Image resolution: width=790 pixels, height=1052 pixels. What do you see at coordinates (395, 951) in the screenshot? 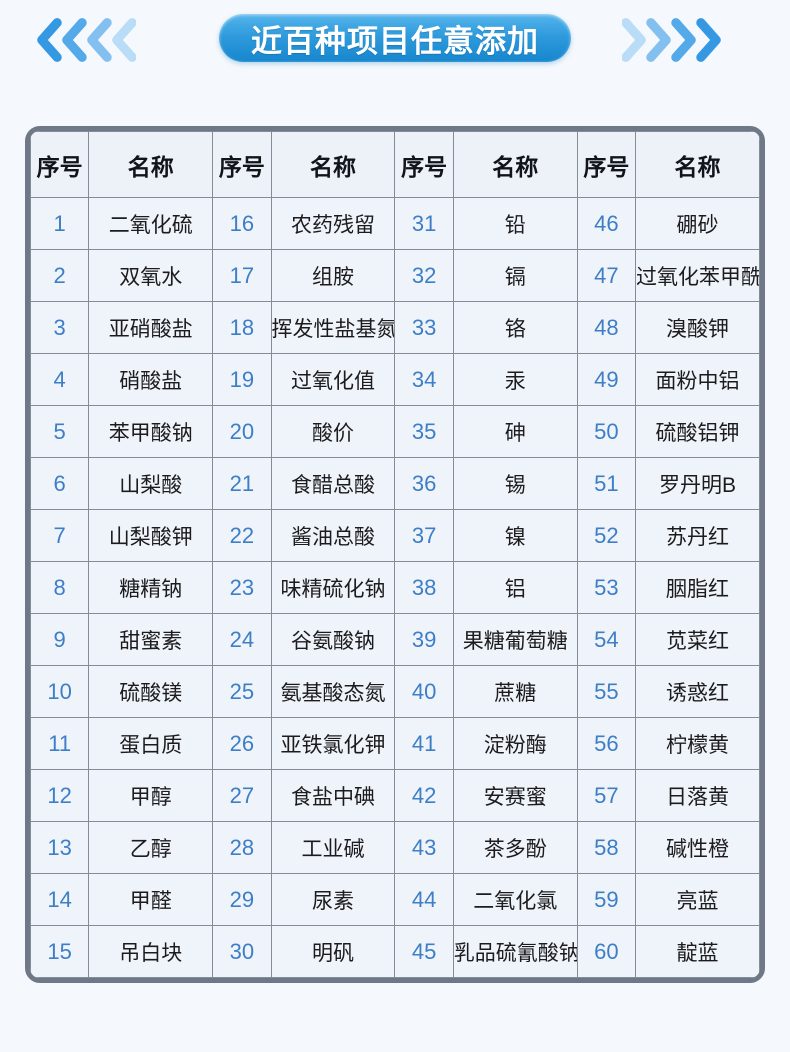
I see `table-row: 15 吊白块 30 明矾 45 乳品硫氰酸钠 60 靛蓝` at bounding box center [395, 951].